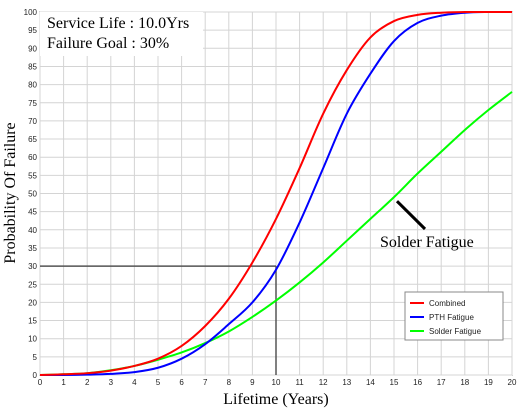 The width and height of the screenshot is (526, 415). What do you see at coordinates (370, 382) in the screenshot?
I see `x-tick-label: 14` at bounding box center [370, 382].